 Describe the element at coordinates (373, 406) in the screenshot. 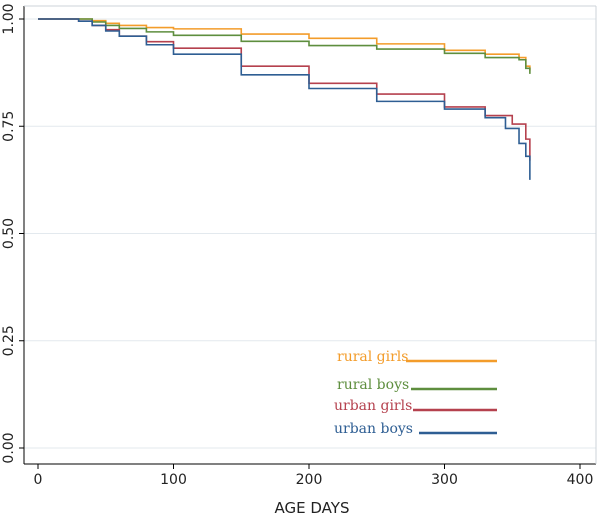

I see `legend-label: urban girls` at that location.